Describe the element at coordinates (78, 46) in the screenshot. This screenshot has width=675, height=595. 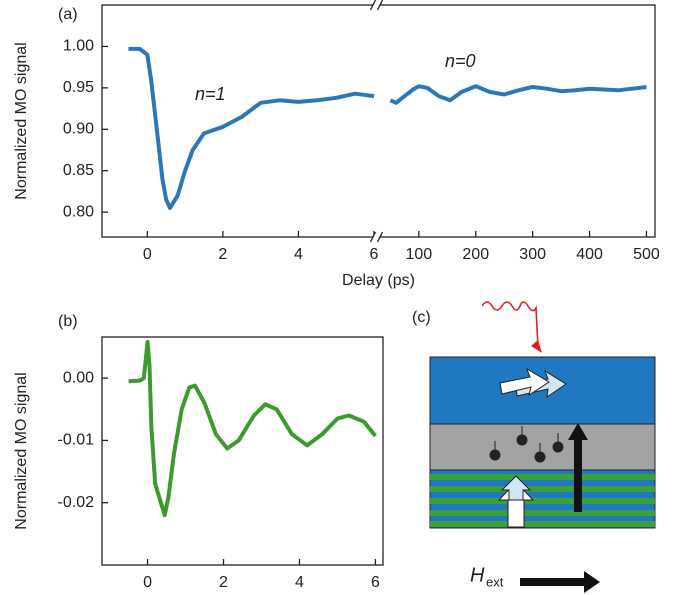
I see `y-tick-label: 1.00` at that location.